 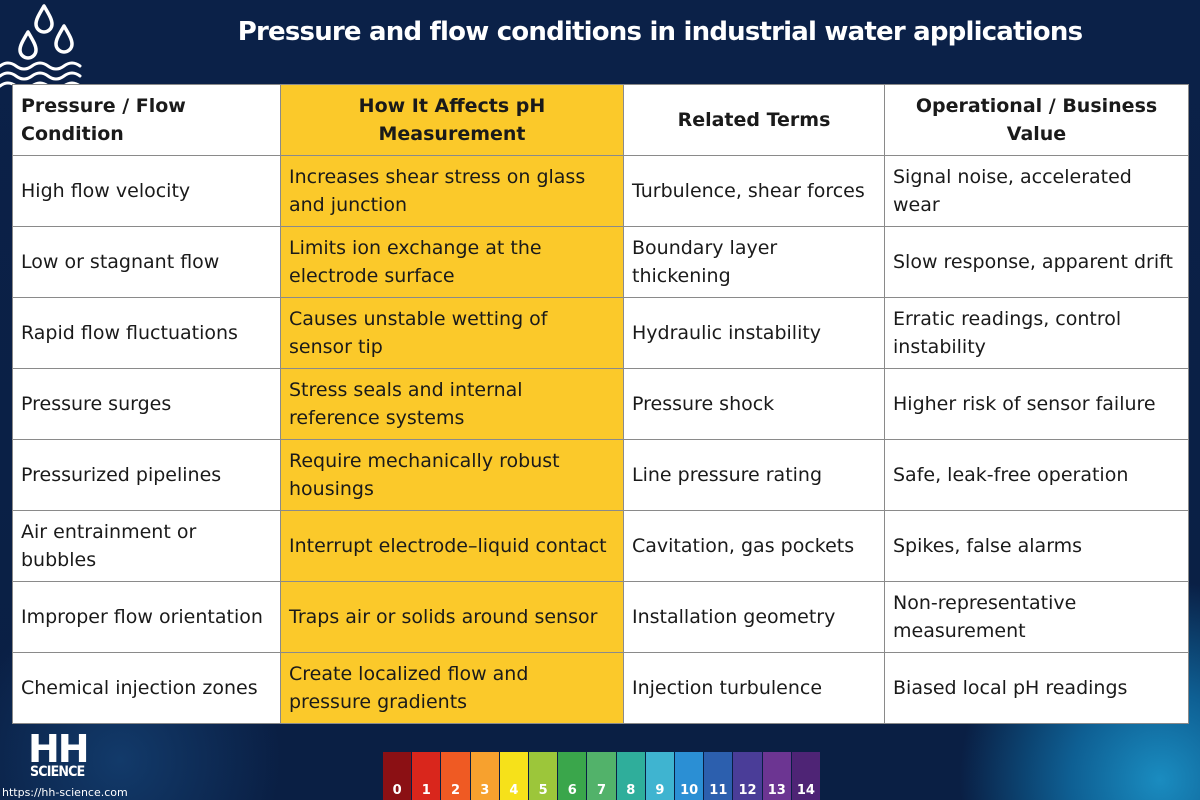 I want to click on header-business-value: Operational / Business Value, so click(x=1036, y=120).